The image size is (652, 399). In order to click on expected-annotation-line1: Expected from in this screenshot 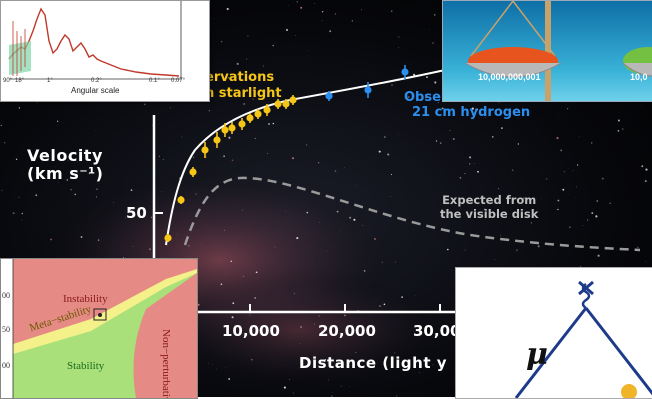, I will do `click(489, 200)`.